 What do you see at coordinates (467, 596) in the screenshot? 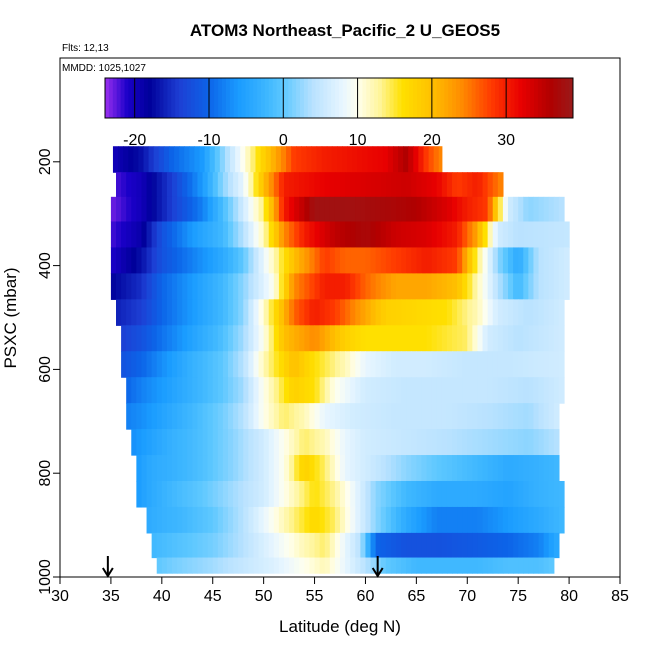
I see `x-tick-label: 70` at bounding box center [467, 596].